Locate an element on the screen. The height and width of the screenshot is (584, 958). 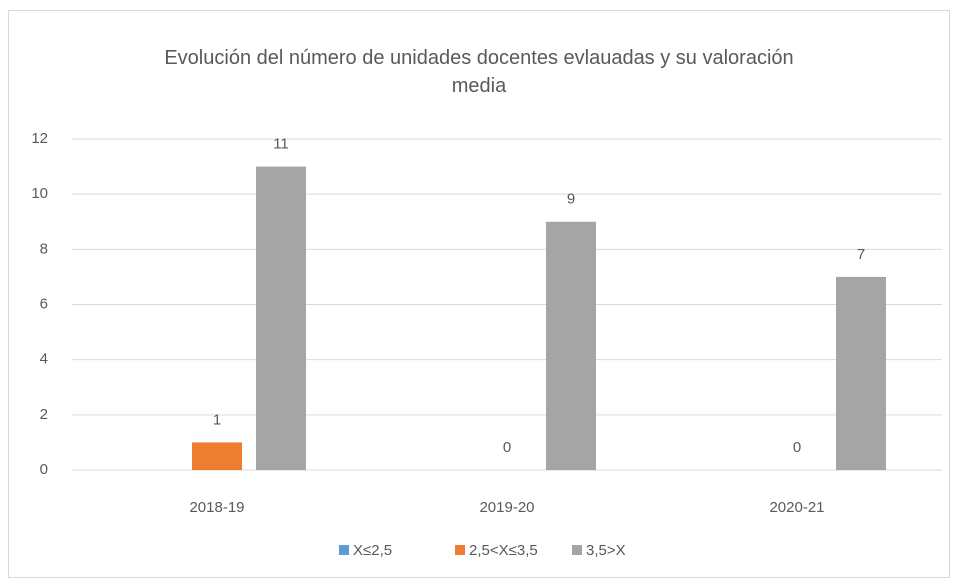
y-tick-label: 0 is located at coordinates (44, 469).